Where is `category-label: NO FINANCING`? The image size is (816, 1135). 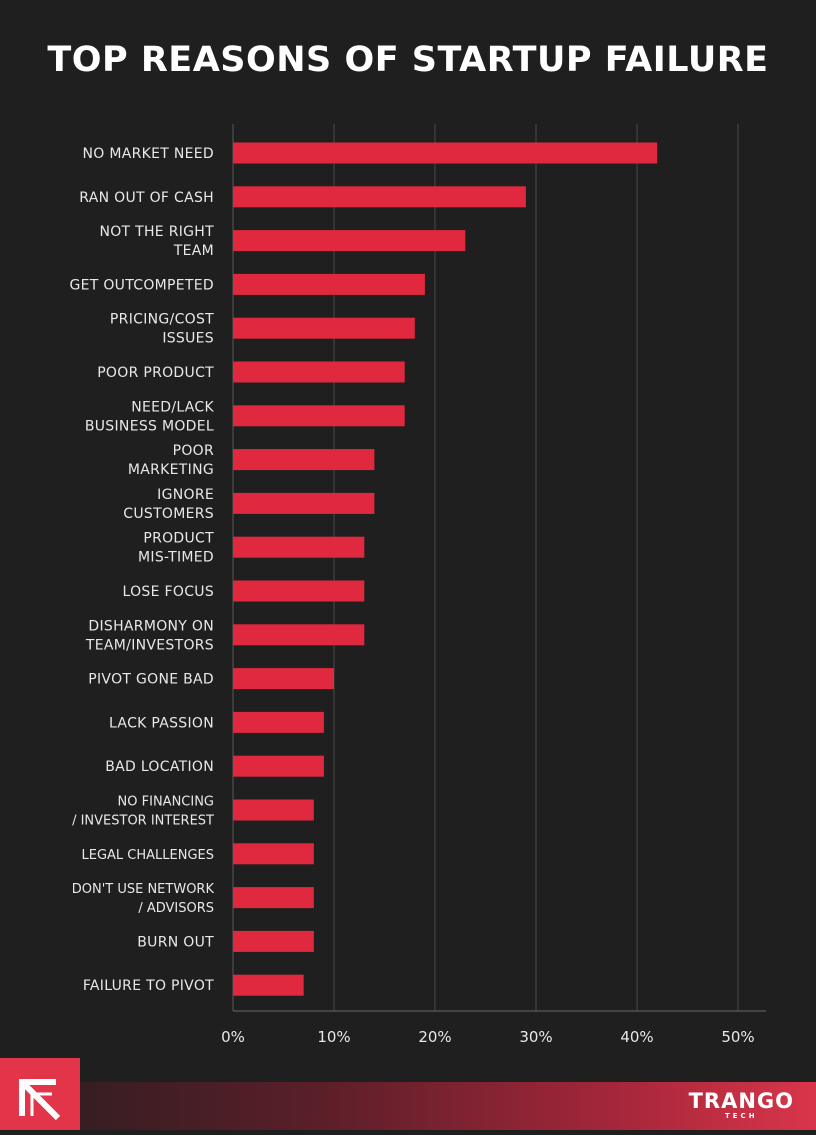
category-label: NO FINANCING is located at coordinates (166, 802).